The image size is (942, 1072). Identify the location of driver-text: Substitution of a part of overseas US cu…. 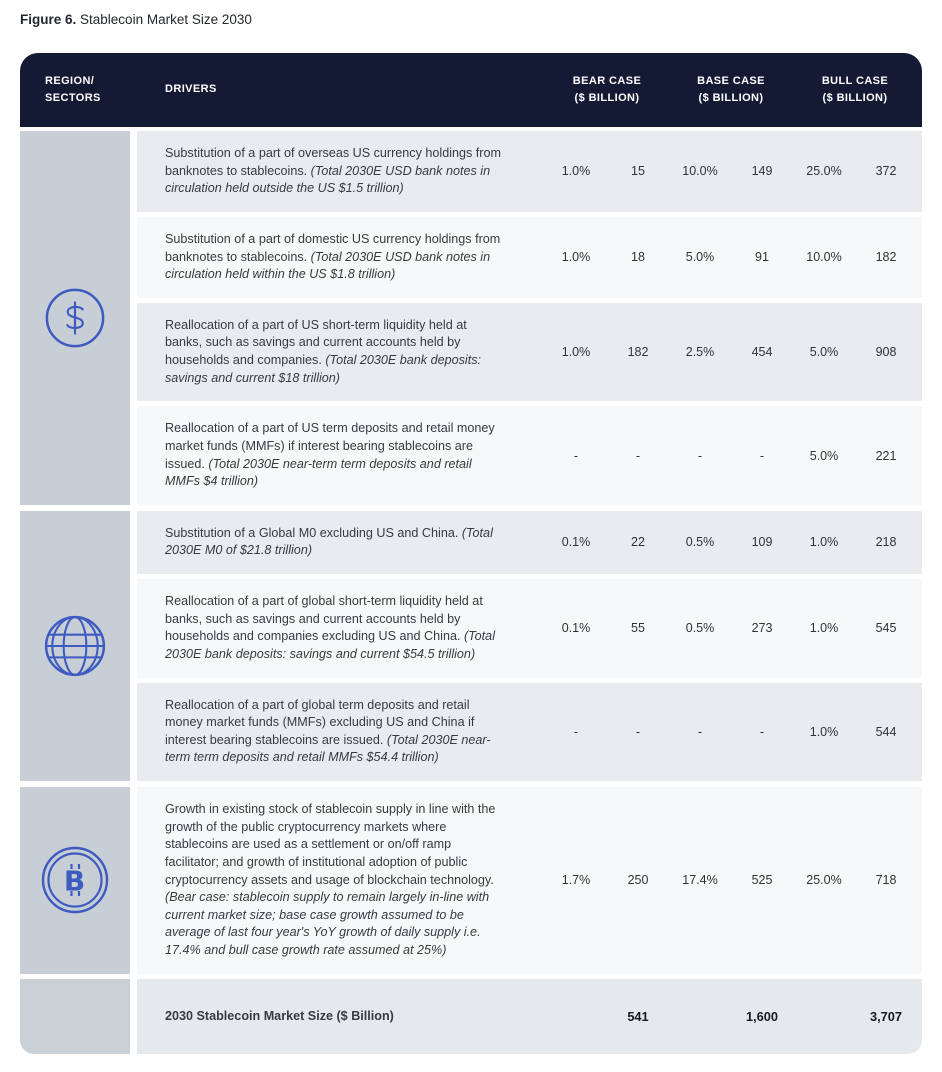
(333, 162).